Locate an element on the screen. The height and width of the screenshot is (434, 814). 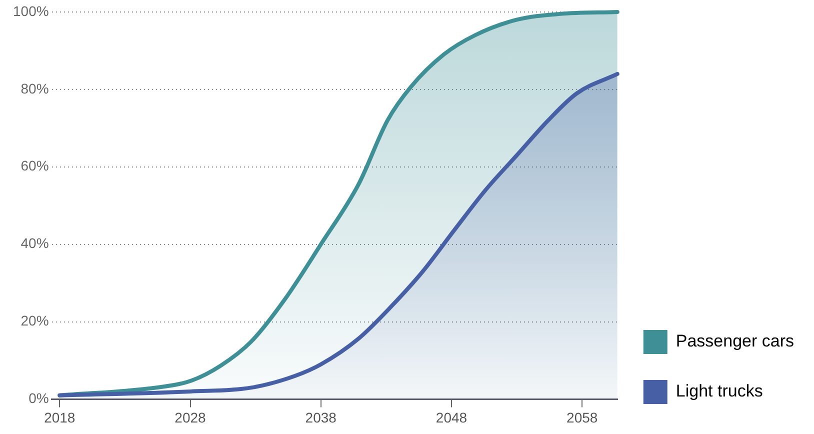
legend-label: Passenger cars is located at coordinates (735, 341).